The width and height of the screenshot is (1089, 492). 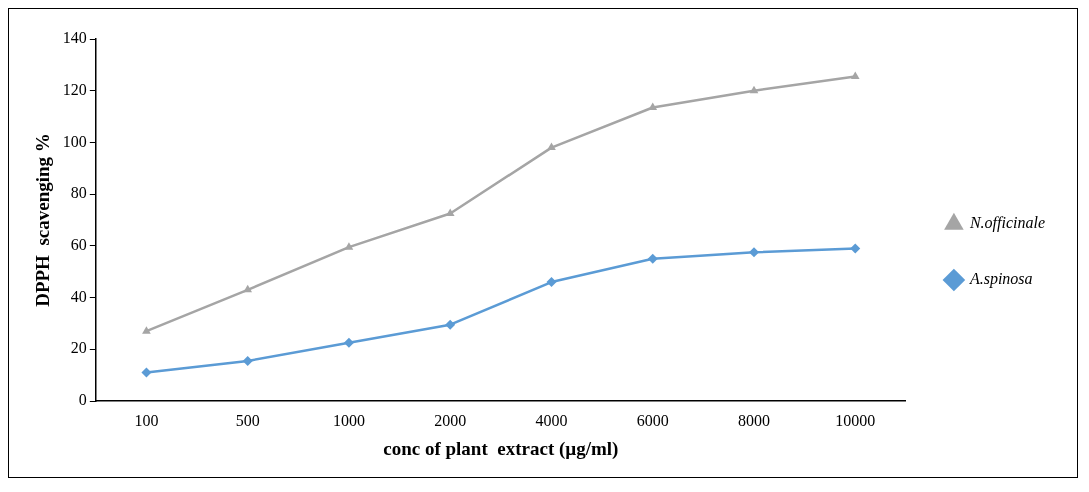 What do you see at coordinates (82, 400) in the screenshot?
I see `y-tick-label: 0` at bounding box center [82, 400].